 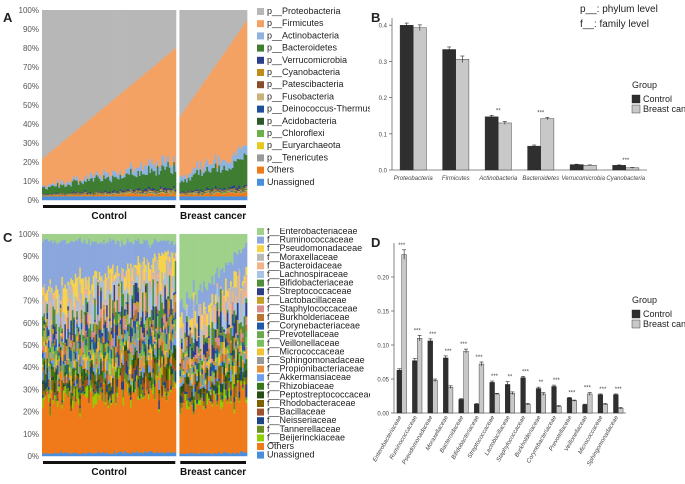 I want to click on group-label-breast-cancer: Breast cancer, so click(x=213, y=216).